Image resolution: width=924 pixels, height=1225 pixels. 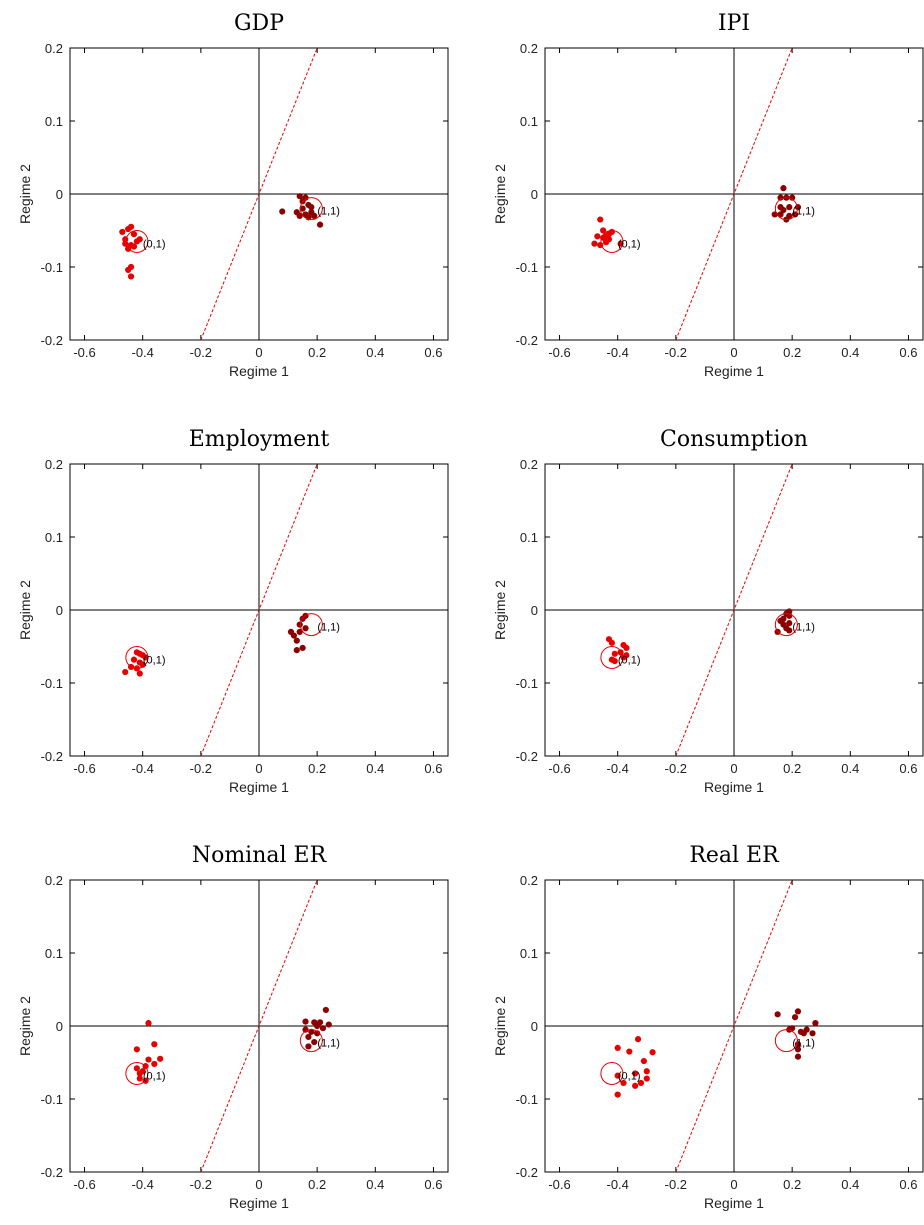 I want to click on chart-title: Employment, so click(x=259, y=439).